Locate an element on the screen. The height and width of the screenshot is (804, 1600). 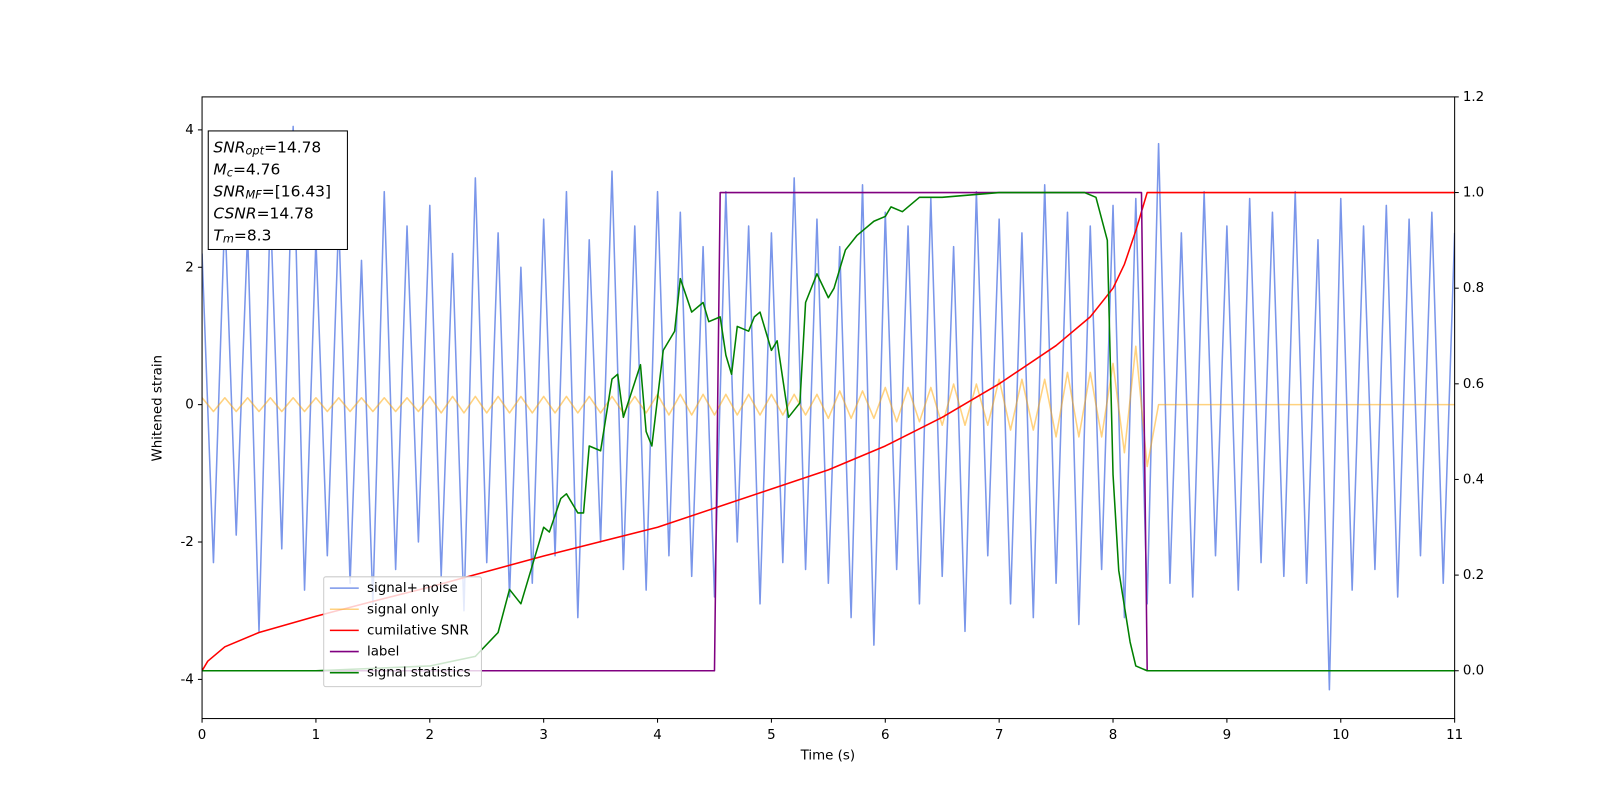
y-tick-label: 2 is located at coordinates (189, 267).